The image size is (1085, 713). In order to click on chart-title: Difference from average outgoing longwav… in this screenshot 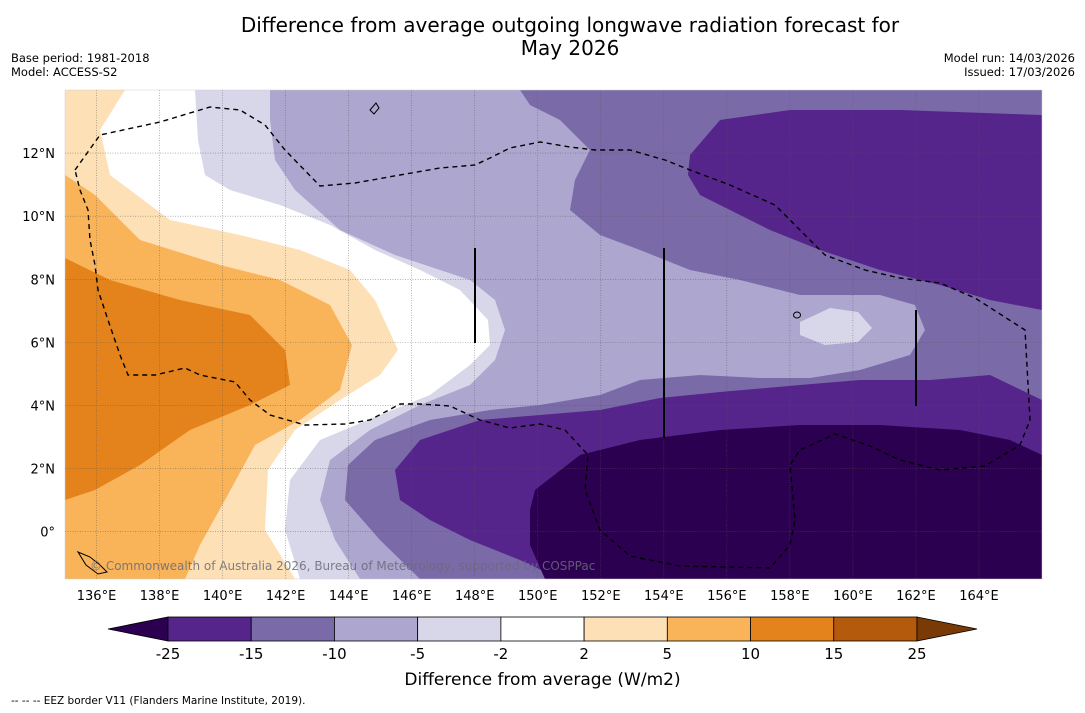, I will do `click(542, 37)`.